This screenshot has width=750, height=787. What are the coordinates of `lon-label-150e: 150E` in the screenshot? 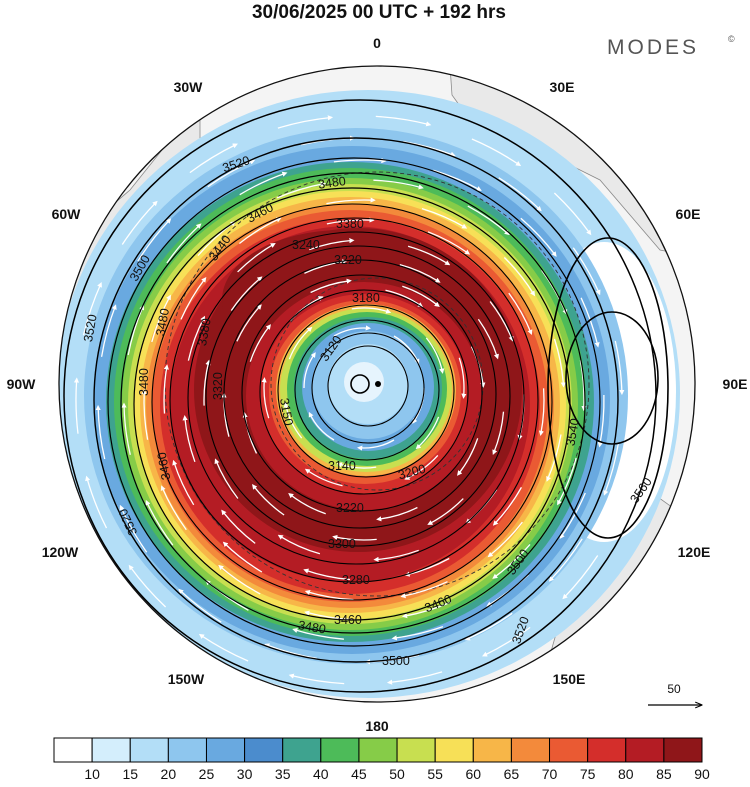 It's located at (569, 679).